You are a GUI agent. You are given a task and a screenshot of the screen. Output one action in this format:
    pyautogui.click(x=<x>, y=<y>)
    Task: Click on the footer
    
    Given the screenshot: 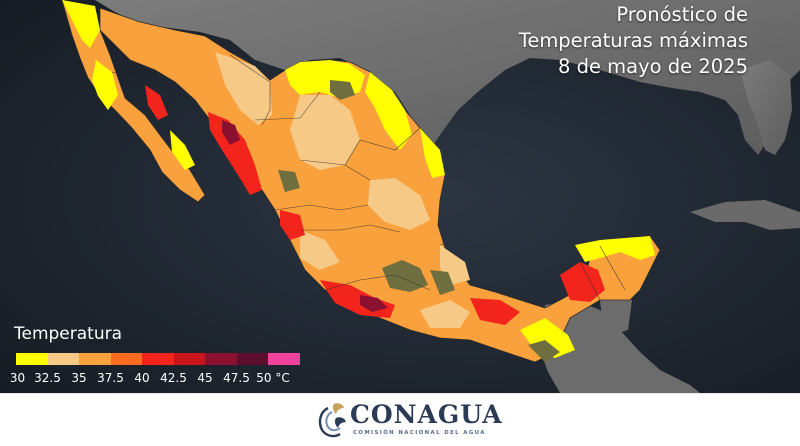 What is the action you would take?
    pyautogui.click(x=400, y=419)
    